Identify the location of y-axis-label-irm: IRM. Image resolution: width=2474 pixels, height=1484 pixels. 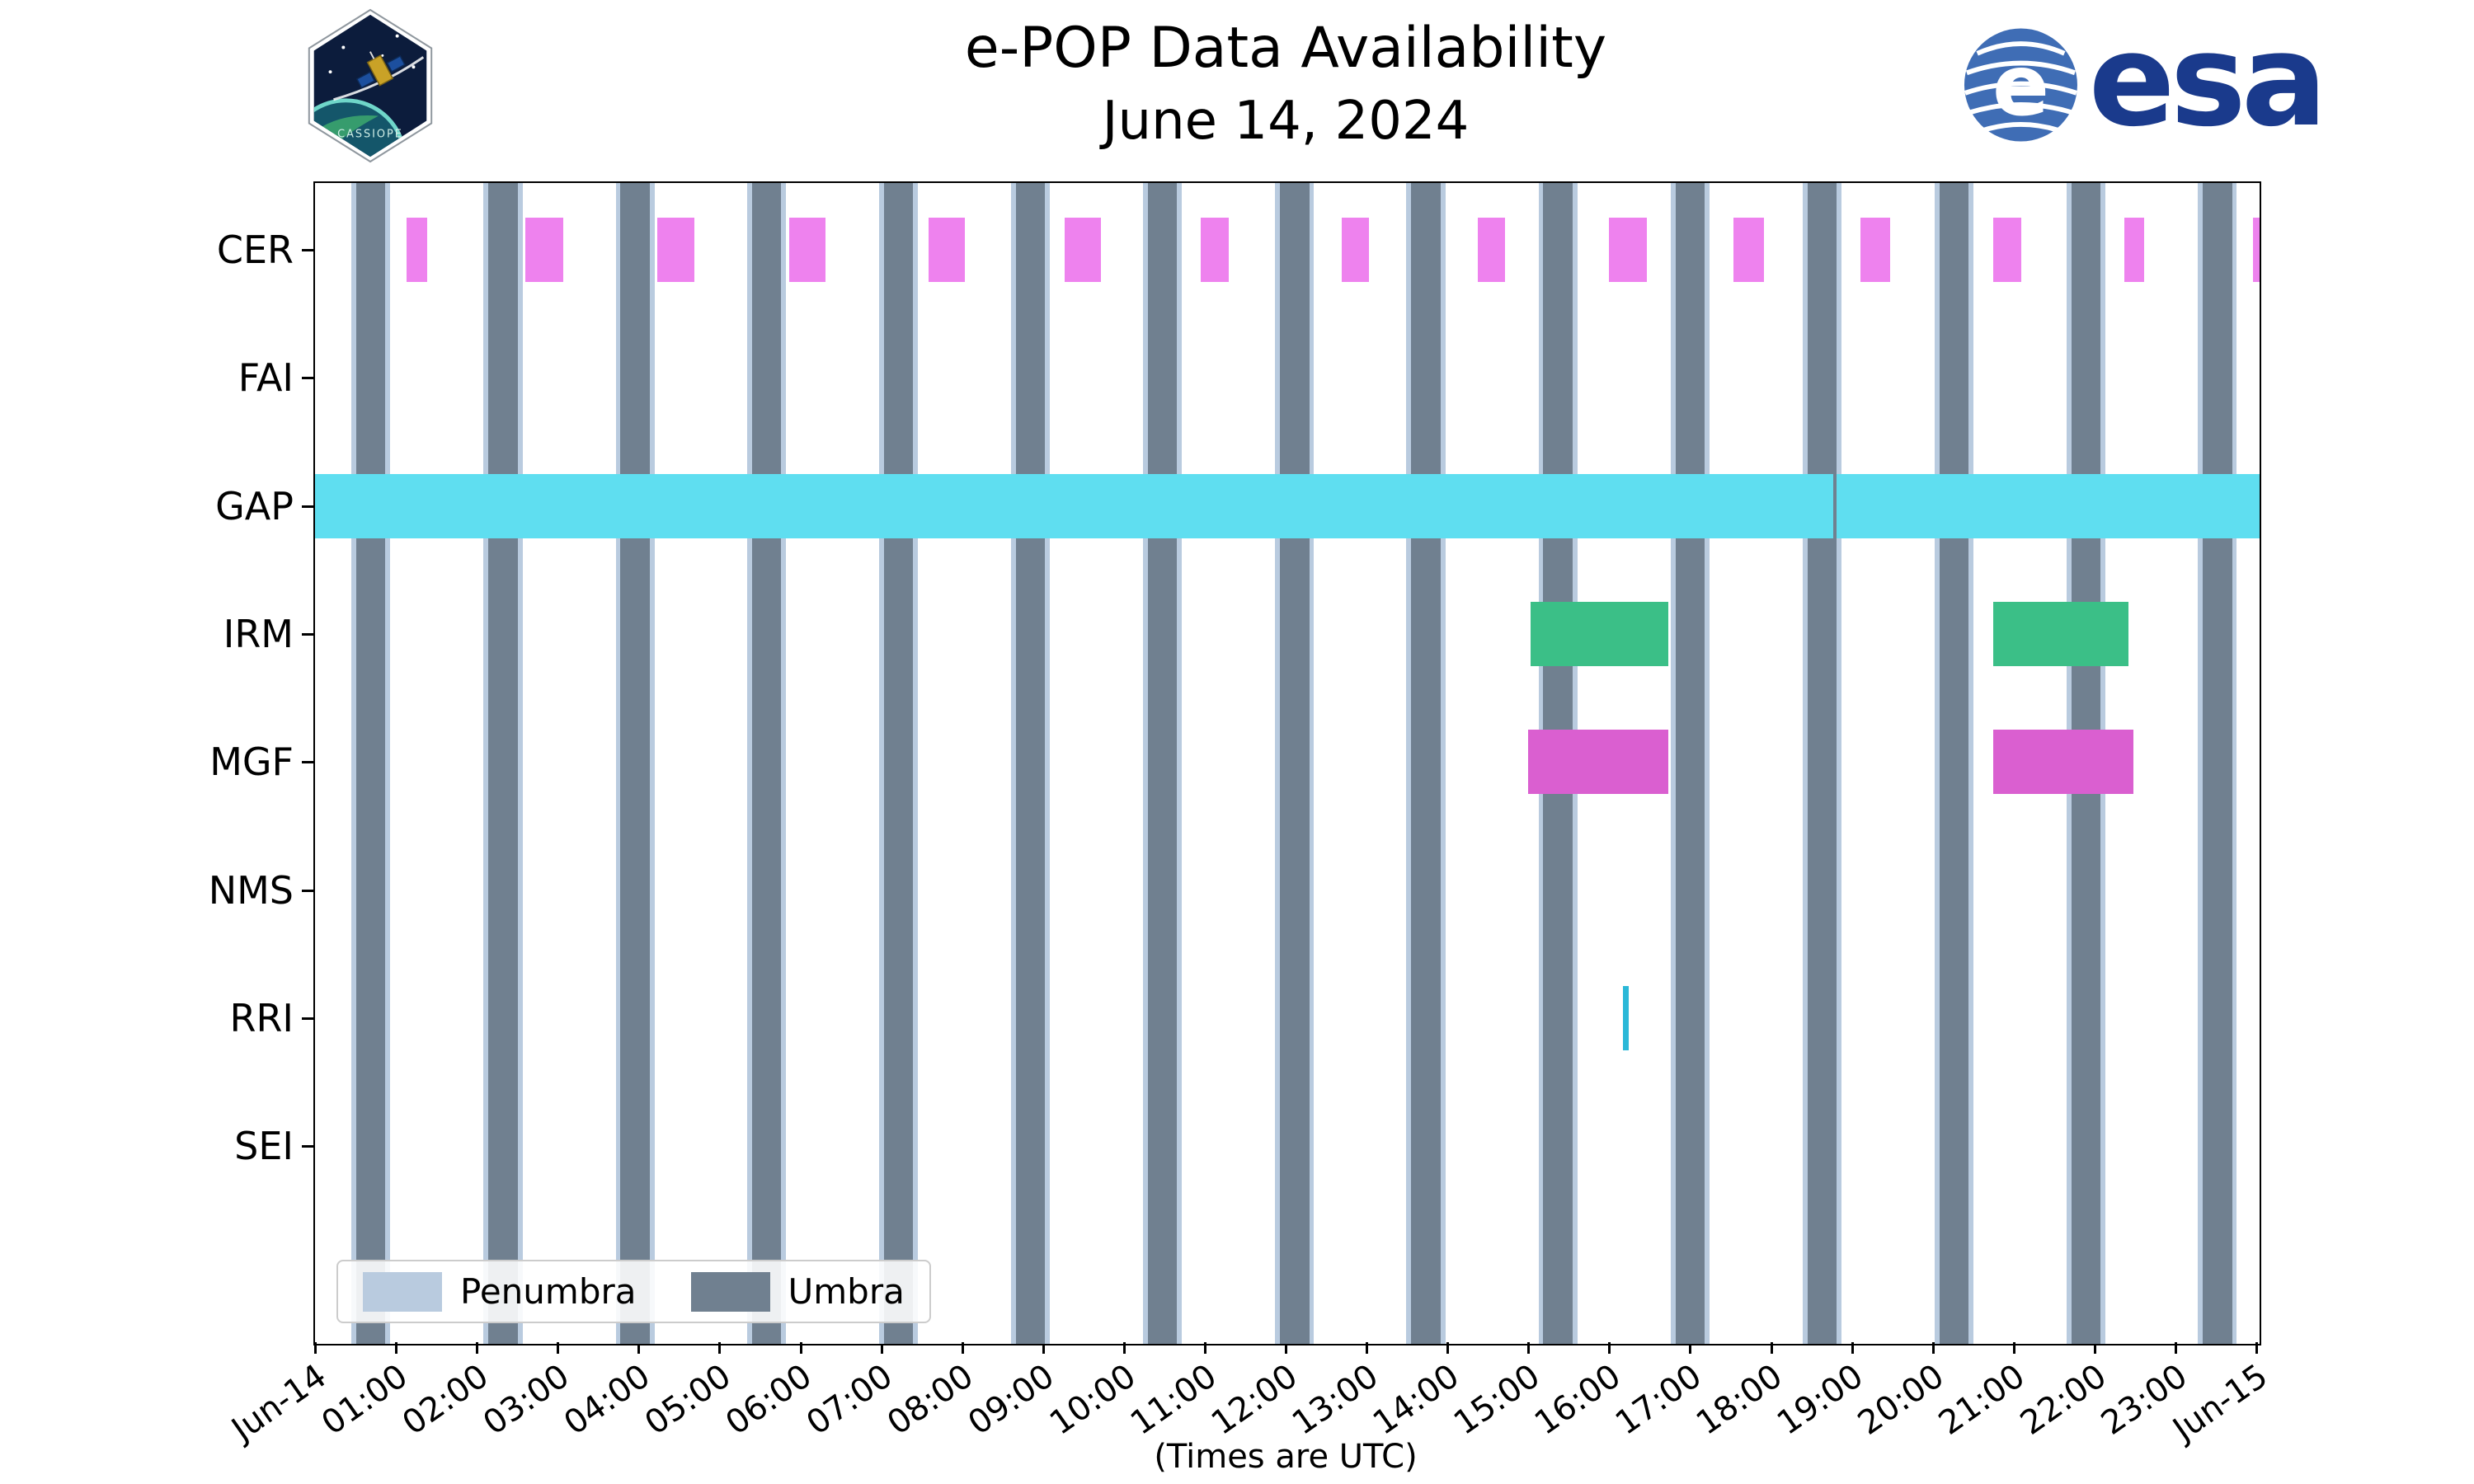
(258, 633).